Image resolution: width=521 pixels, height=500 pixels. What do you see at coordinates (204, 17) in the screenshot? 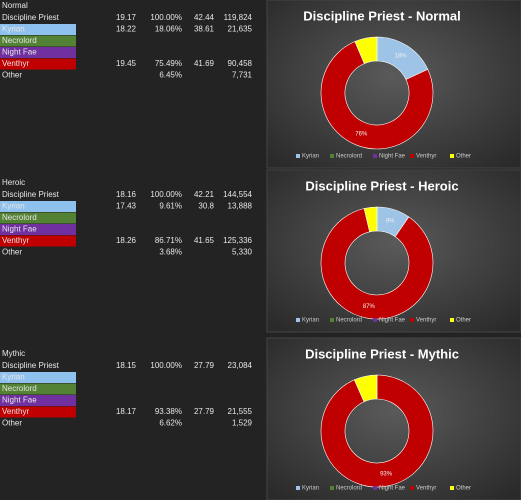
I see `cell-value: 42.44` at bounding box center [204, 17].